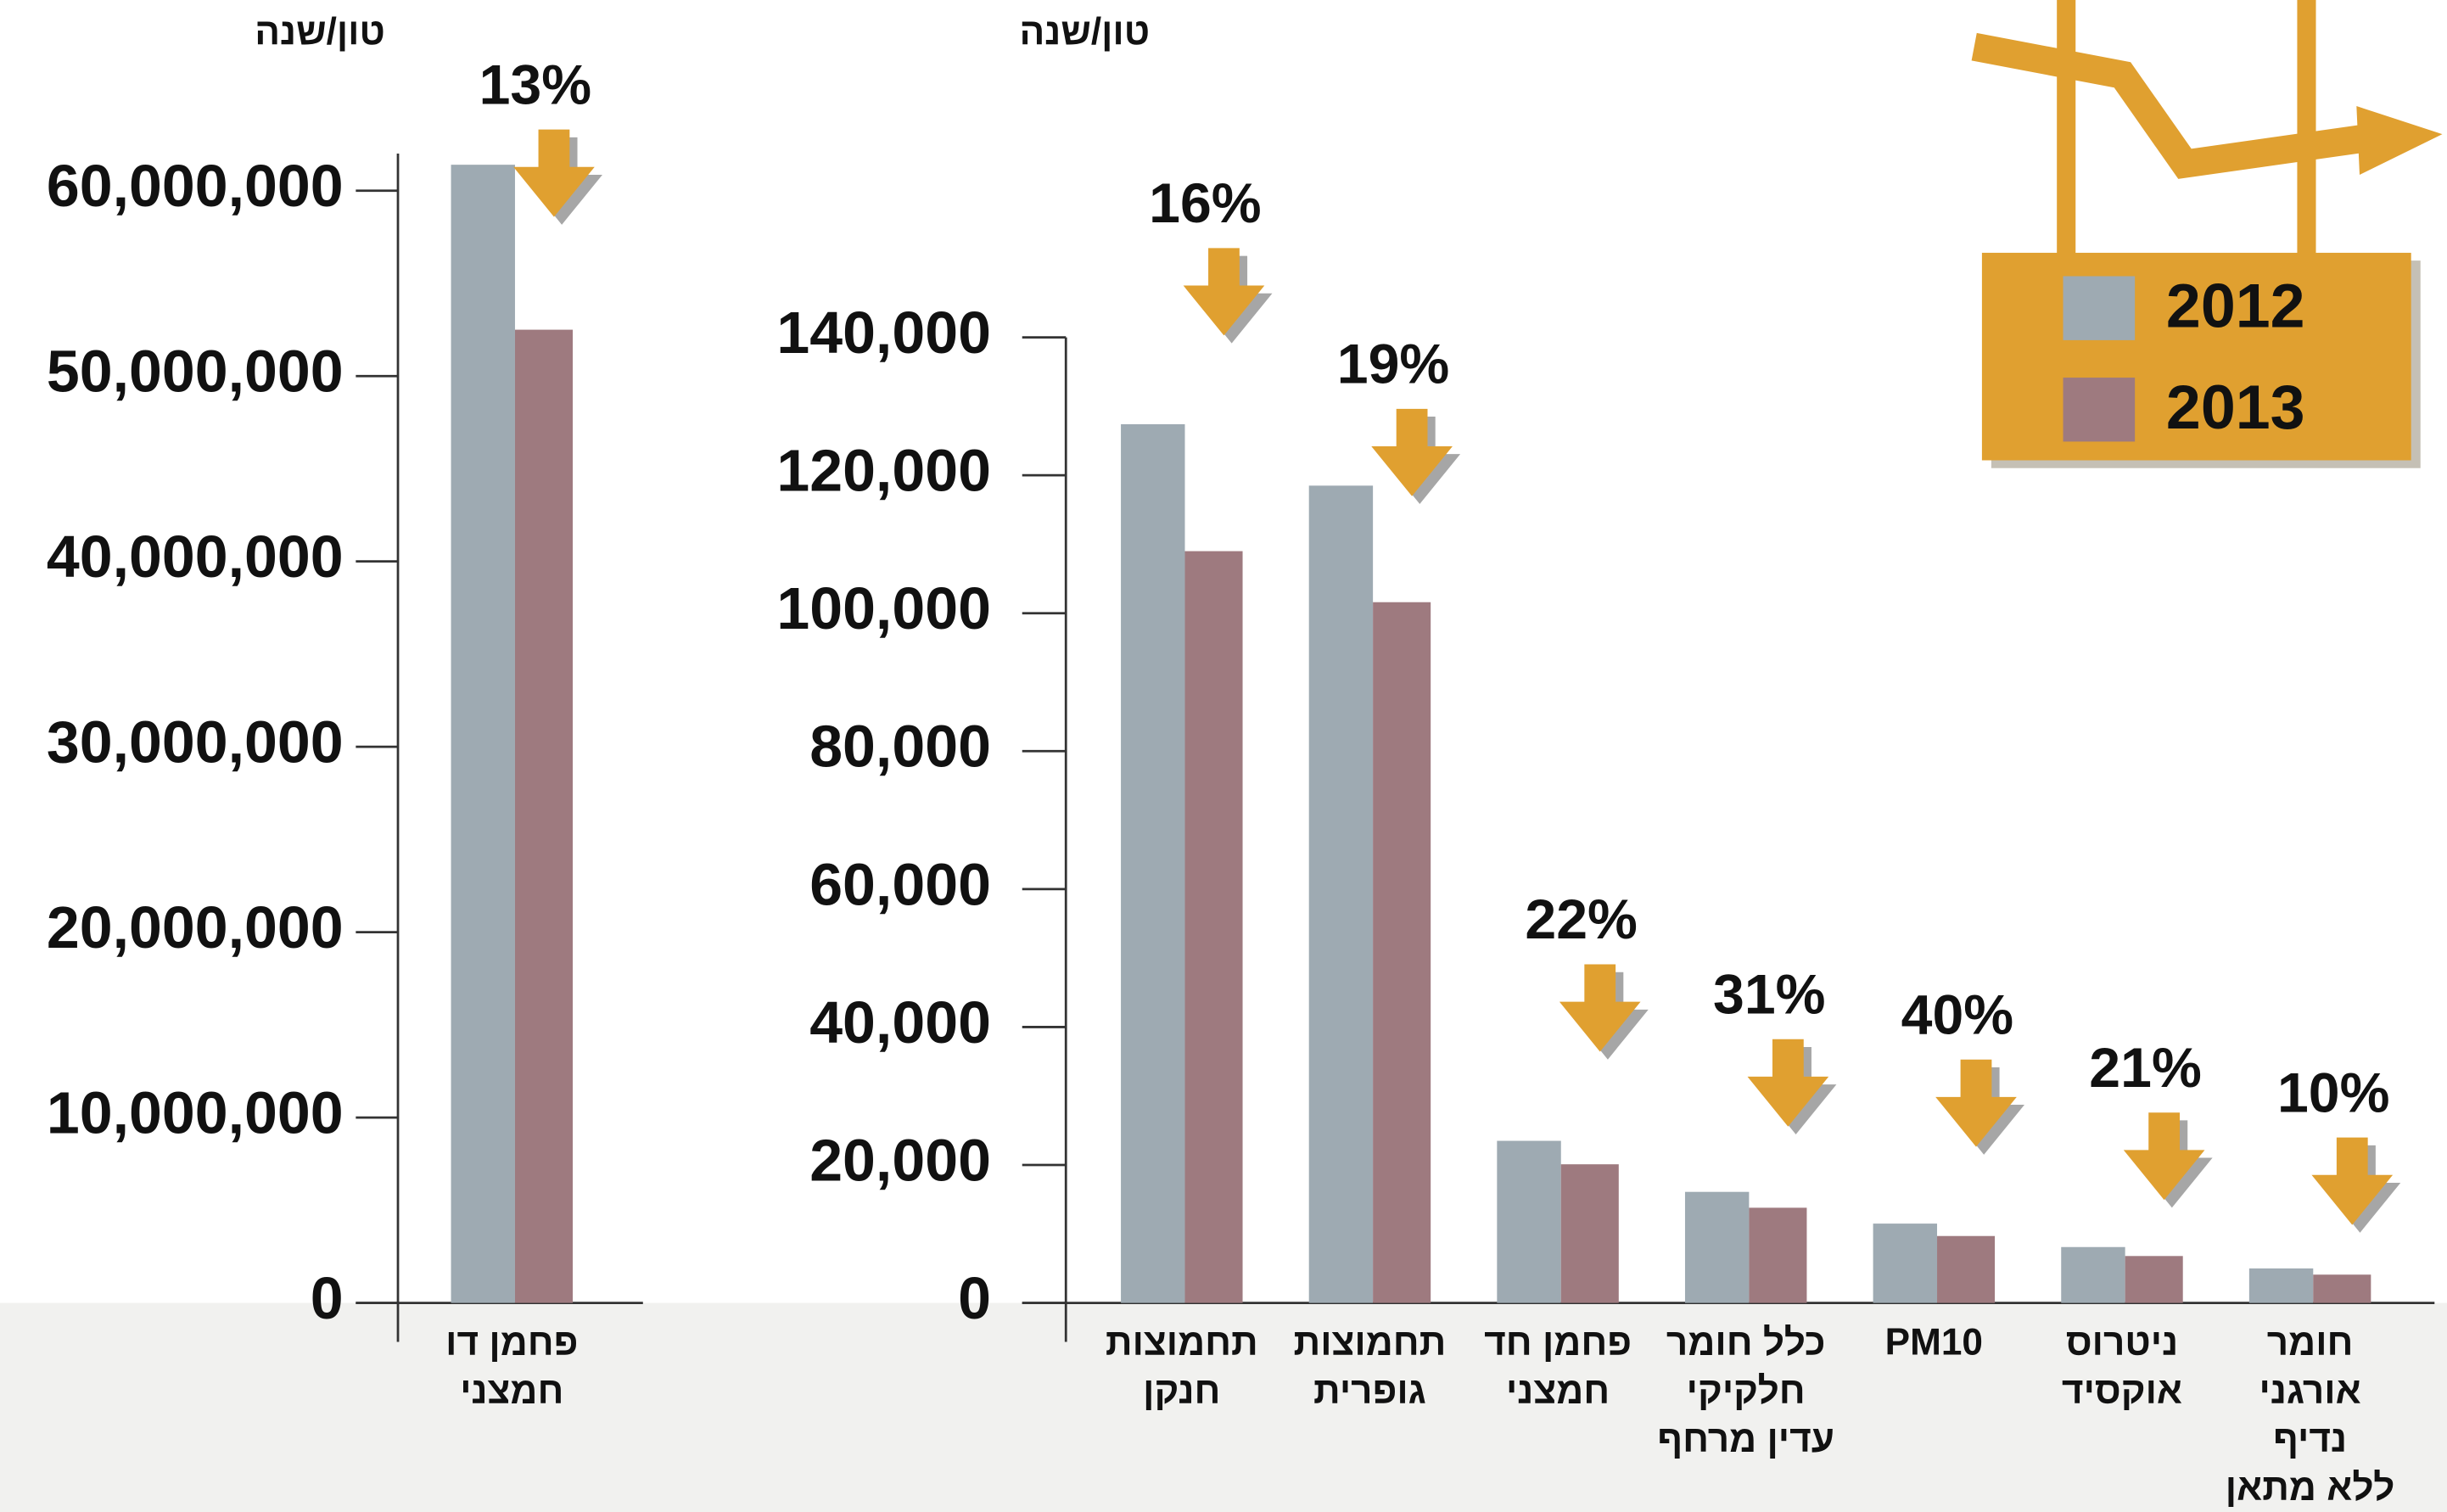  I want to click on x-tick-label: חומר אורגני נדיף ללא מתאן, so click(2310, 1415).